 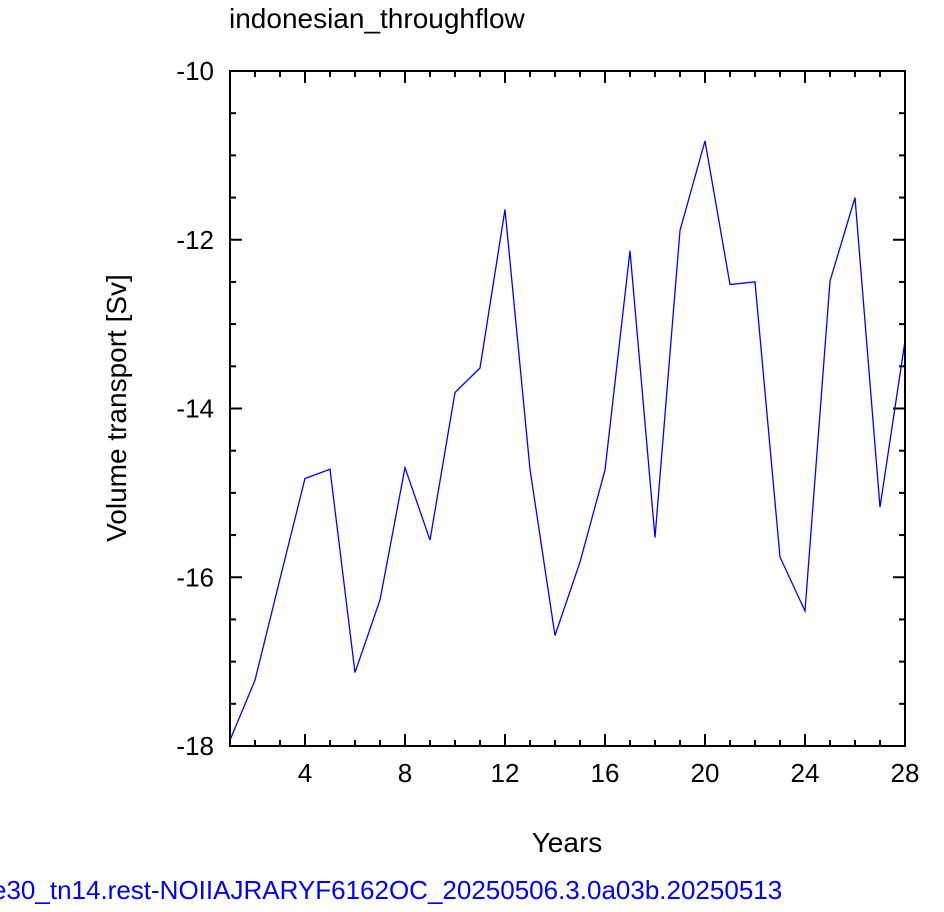 What do you see at coordinates (805, 773) in the screenshot?
I see `x-tick-label: 24` at bounding box center [805, 773].